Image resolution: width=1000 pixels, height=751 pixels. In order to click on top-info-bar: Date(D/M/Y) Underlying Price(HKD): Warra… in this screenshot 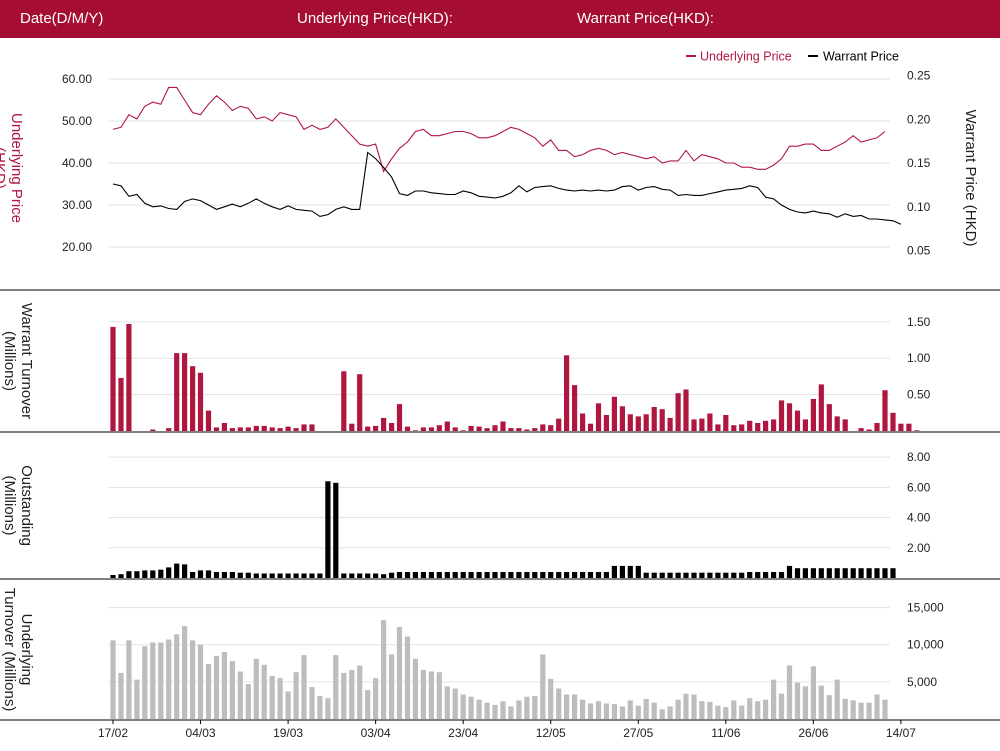, I will do `click(500, 19)`.